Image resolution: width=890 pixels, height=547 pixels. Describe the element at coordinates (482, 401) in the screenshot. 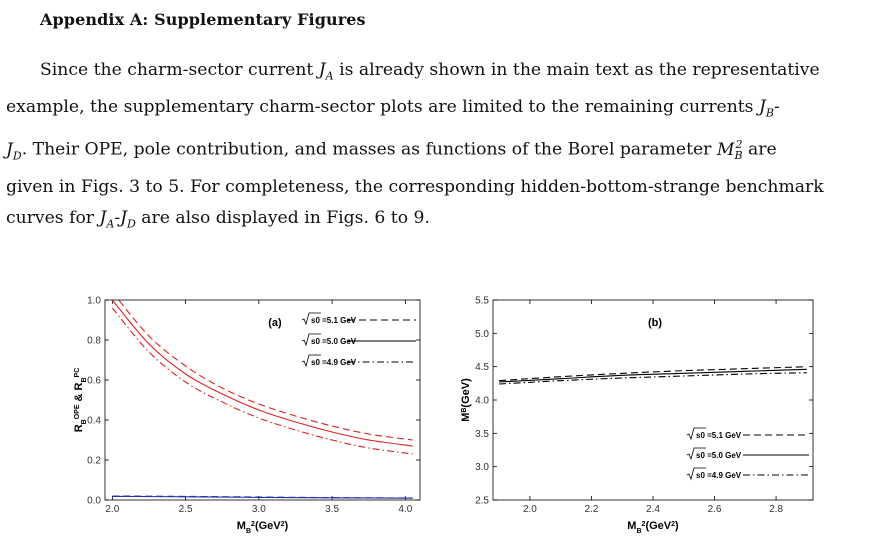

I see `y-tick-label: 4.0` at that location.